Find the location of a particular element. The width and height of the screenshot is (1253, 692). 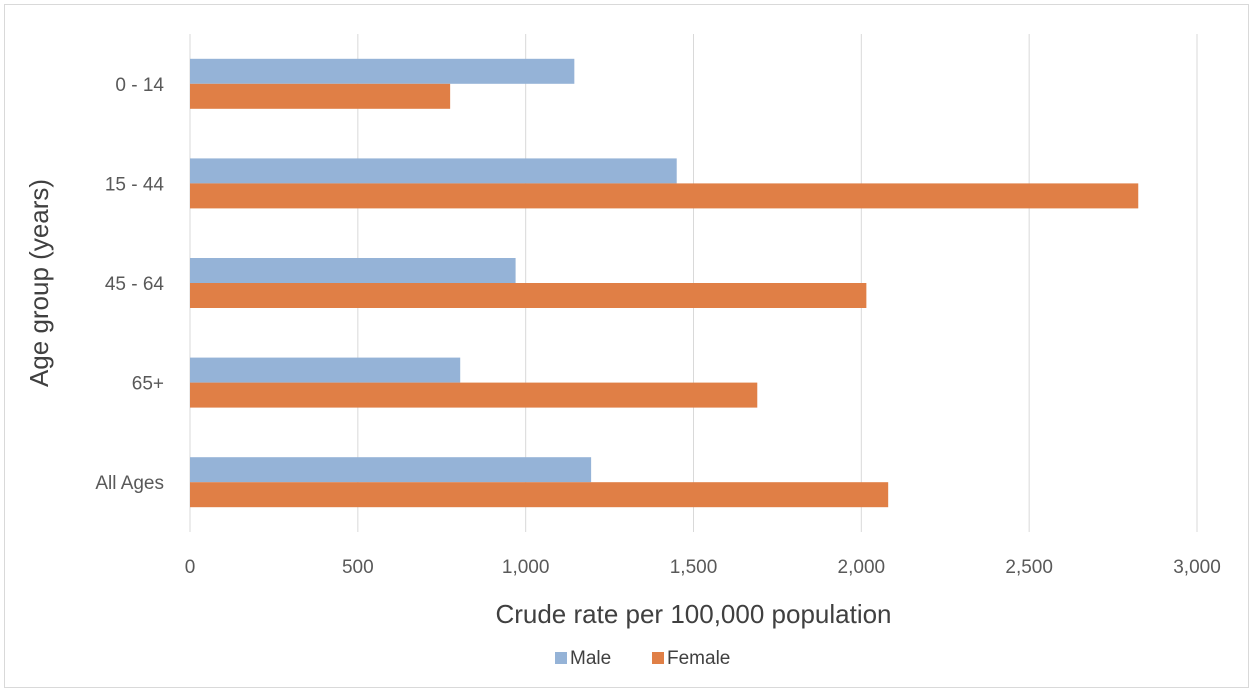

x-tick-label: 1,500 is located at coordinates (694, 567).